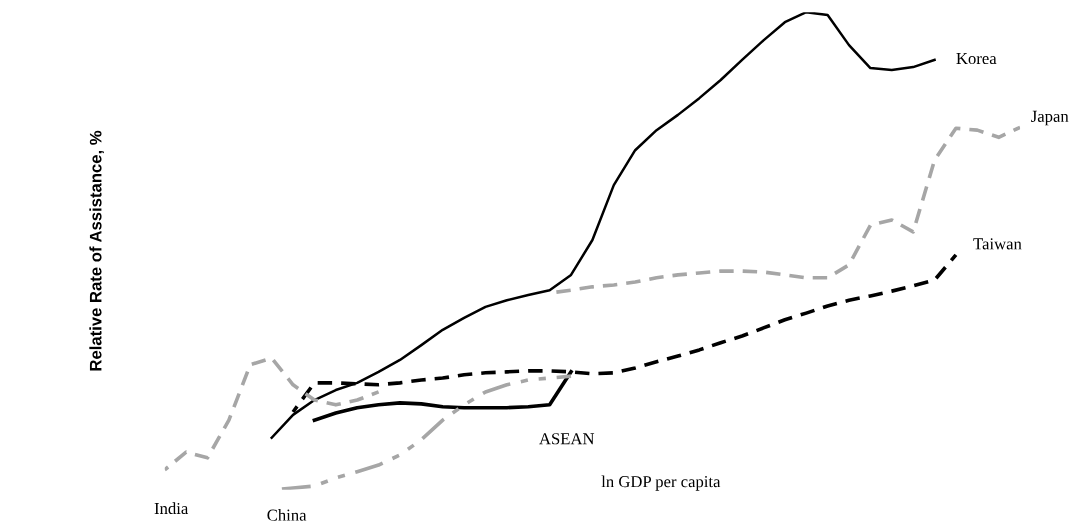 The height and width of the screenshot is (529, 1091). Describe the element at coordinates (287, 515) in the screenshot. I see `series-label: China` at that location.